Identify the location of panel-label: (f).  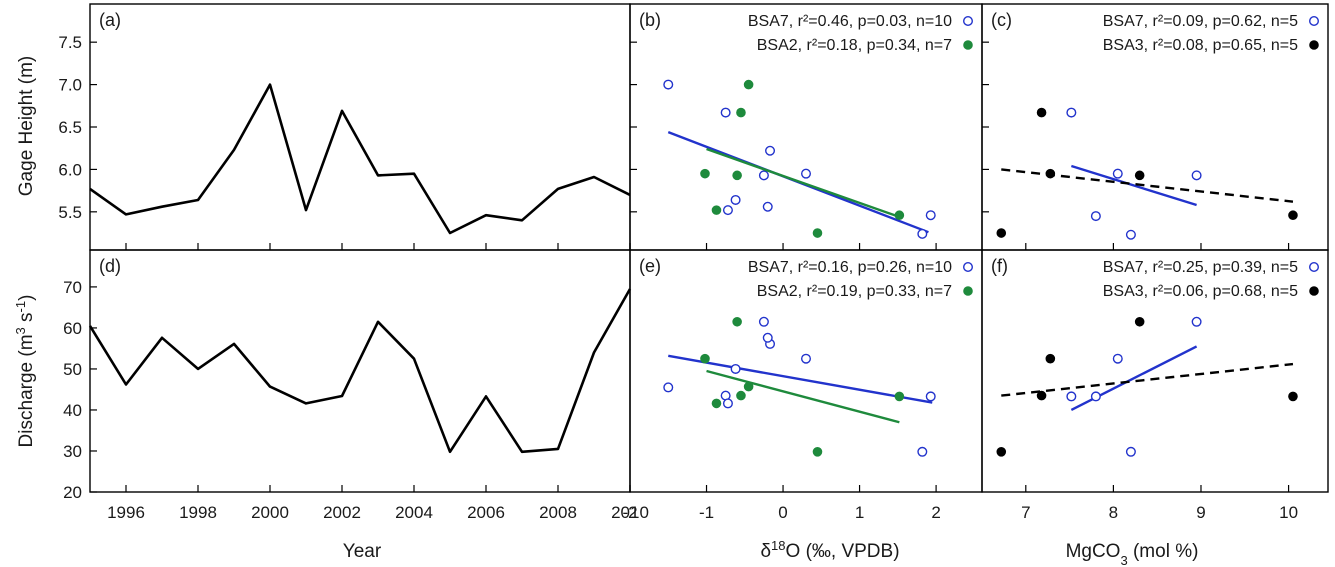
(999, 266).